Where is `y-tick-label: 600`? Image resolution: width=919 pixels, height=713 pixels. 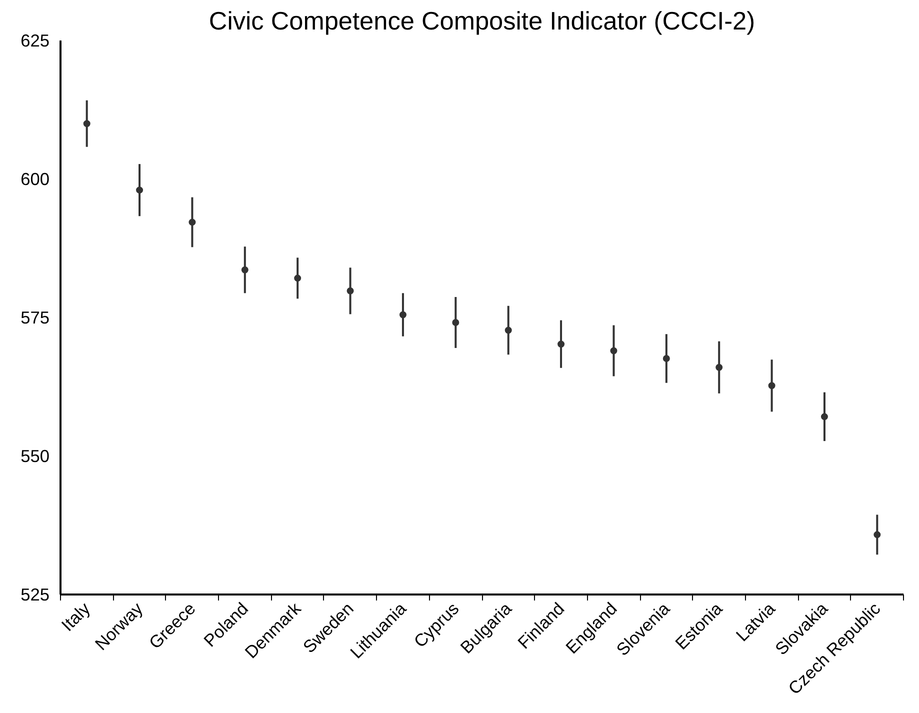
y-tick-label: 600 is located at coordinates (35, 179).